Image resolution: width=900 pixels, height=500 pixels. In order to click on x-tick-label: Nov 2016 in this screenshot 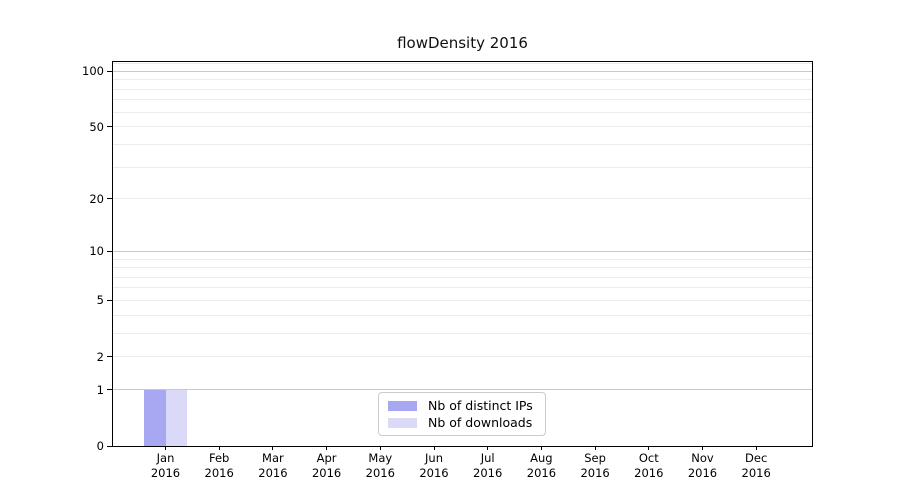, I will do `click(703, 466)`.